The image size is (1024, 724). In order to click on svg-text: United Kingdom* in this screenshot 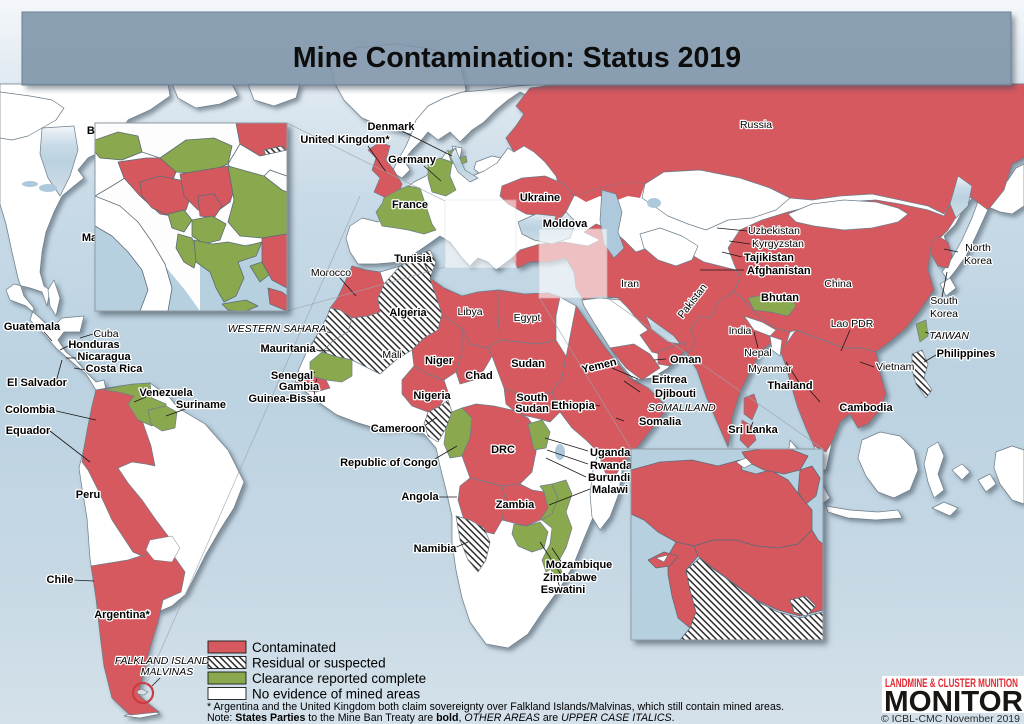, I will do `click(345, 140)`.